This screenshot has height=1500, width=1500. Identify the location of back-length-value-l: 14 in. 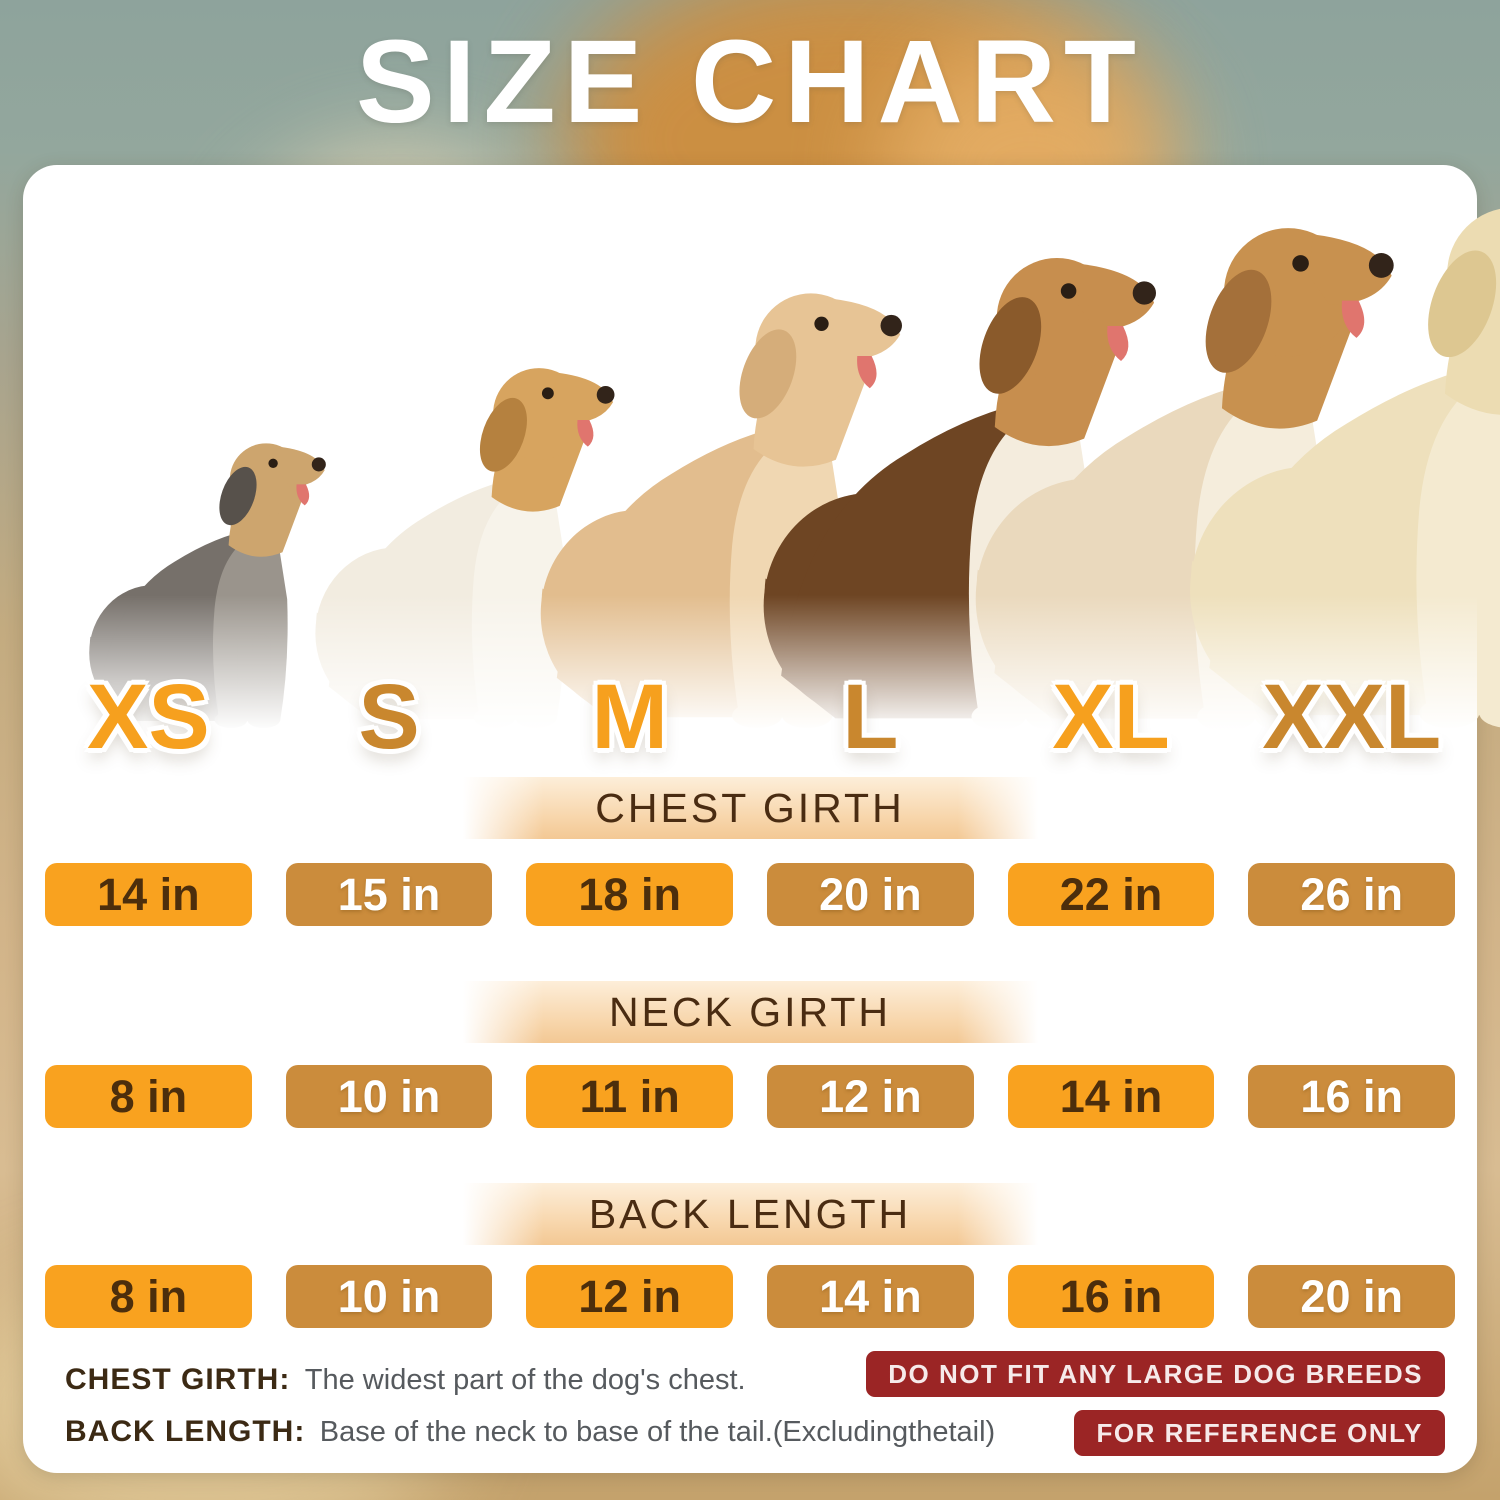
(870, 1296).